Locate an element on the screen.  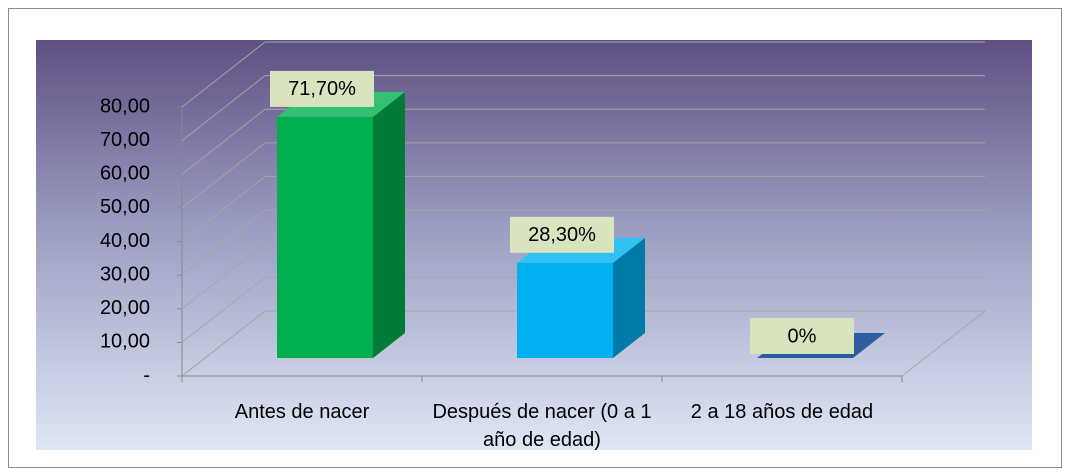
y-tick-label: 30,00 is located at coordinates (125, 274).